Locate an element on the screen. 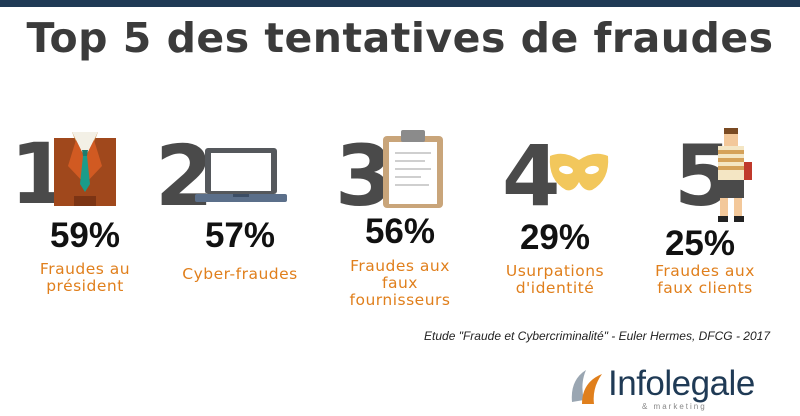 The height and width of the screenshot is (416, 800). percent-value: 57% is located at coordinates (240, 235).